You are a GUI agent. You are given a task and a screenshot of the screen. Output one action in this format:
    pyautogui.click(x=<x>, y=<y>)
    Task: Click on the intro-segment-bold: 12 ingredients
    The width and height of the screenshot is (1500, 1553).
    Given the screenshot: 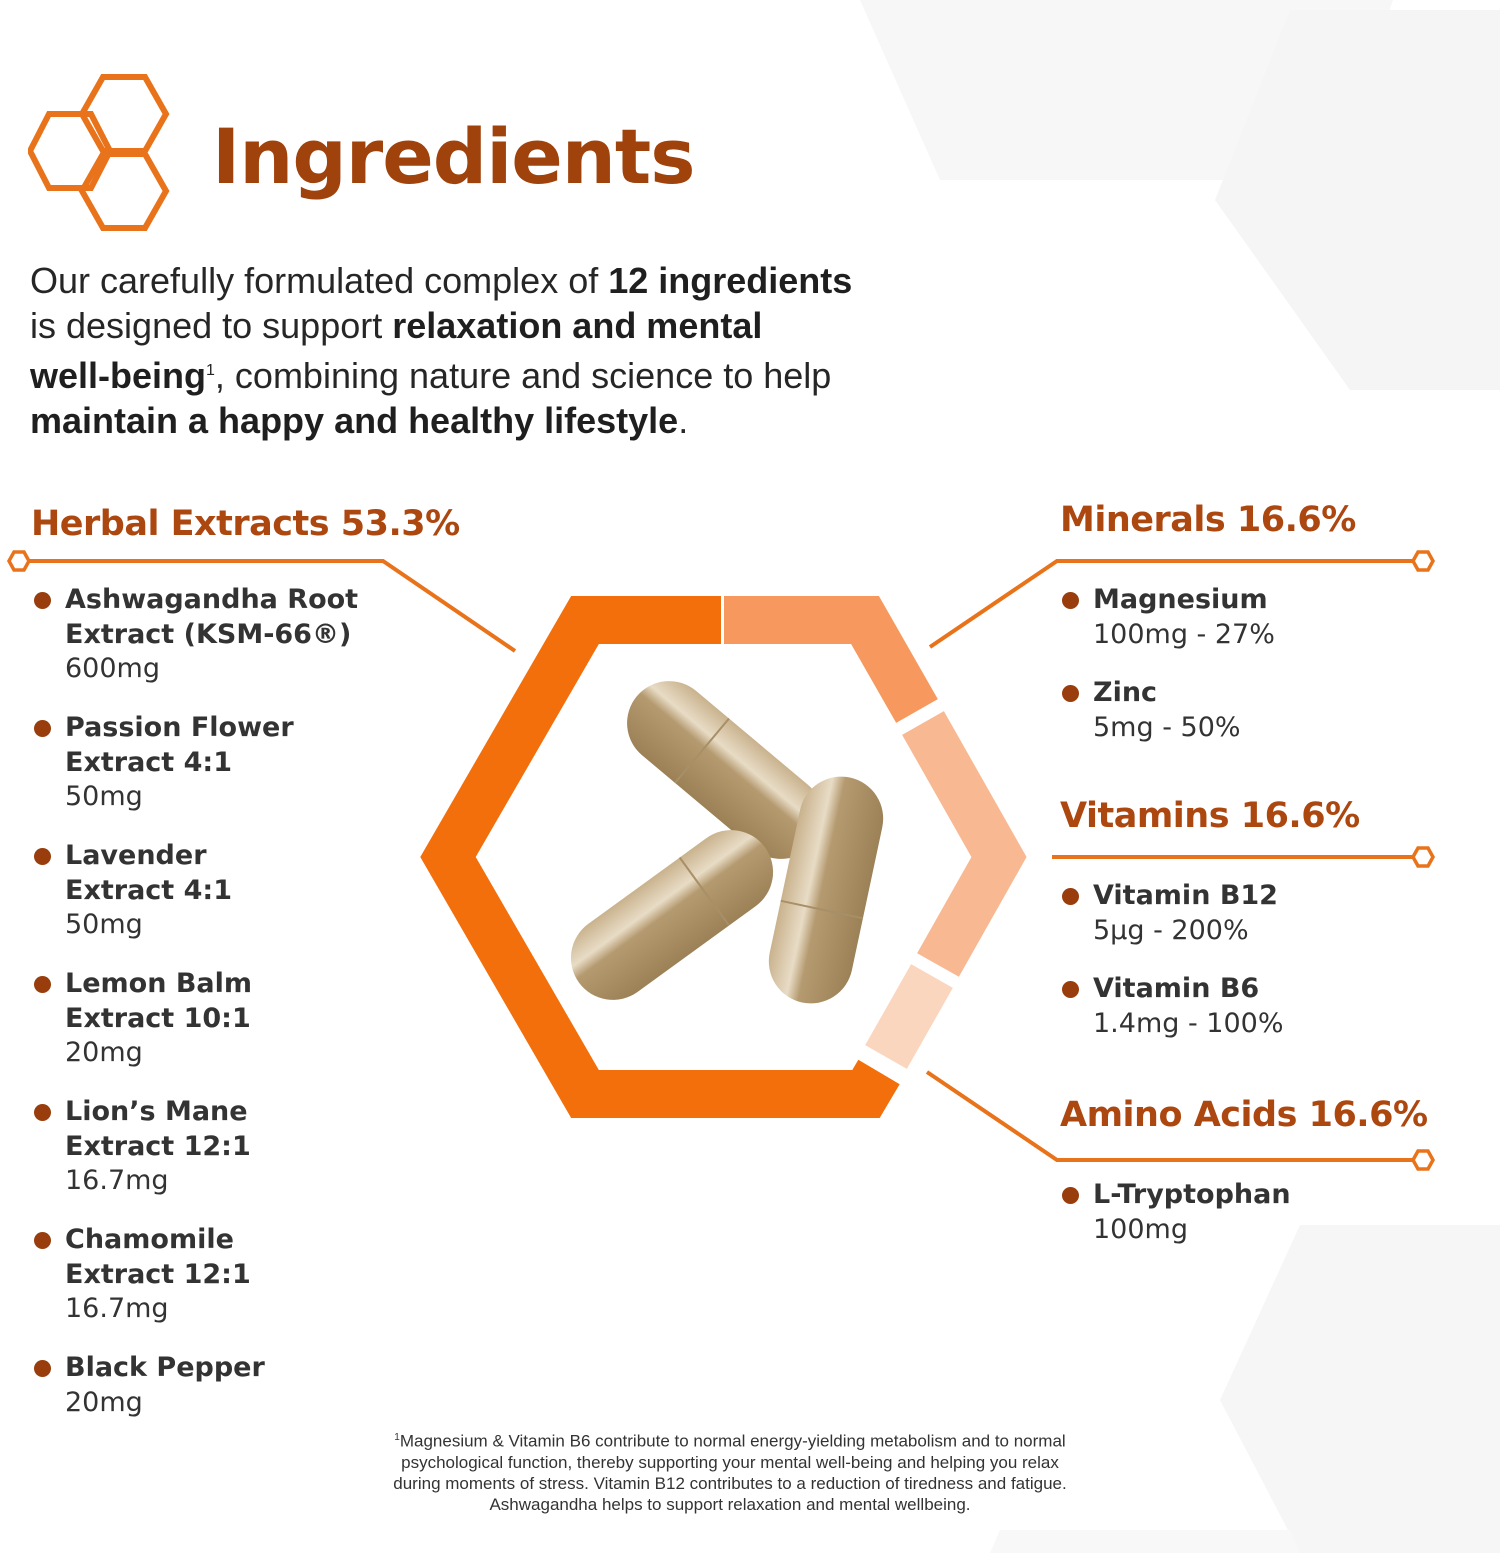 What is the action you would take?
    pyautogui.click(x=730, y=280)
    